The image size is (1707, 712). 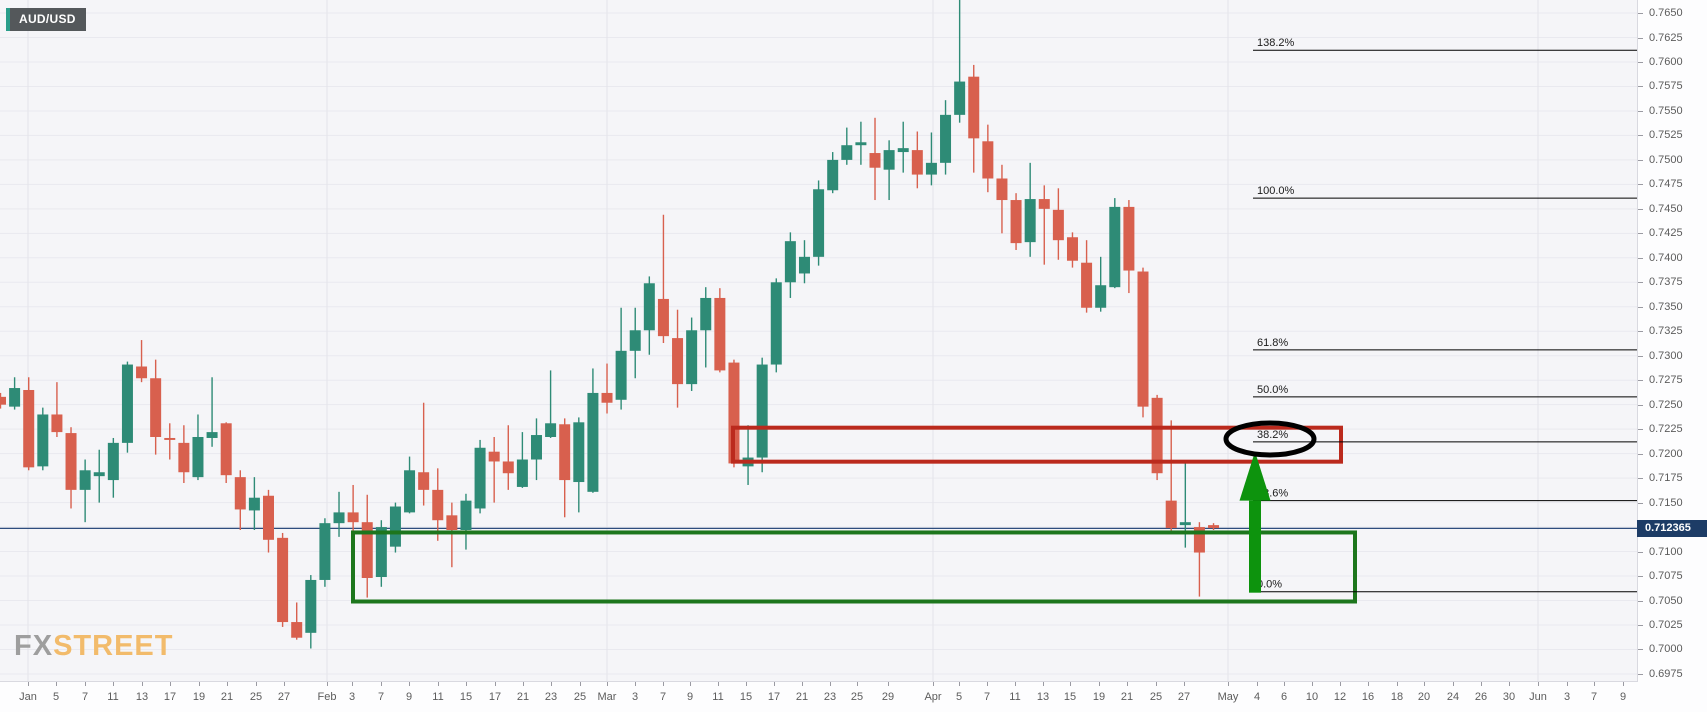 What do you see at coordinates (327, 697) in the screenshot?
I see `time-axis-label: Feb` at bounding box center [327, 697].